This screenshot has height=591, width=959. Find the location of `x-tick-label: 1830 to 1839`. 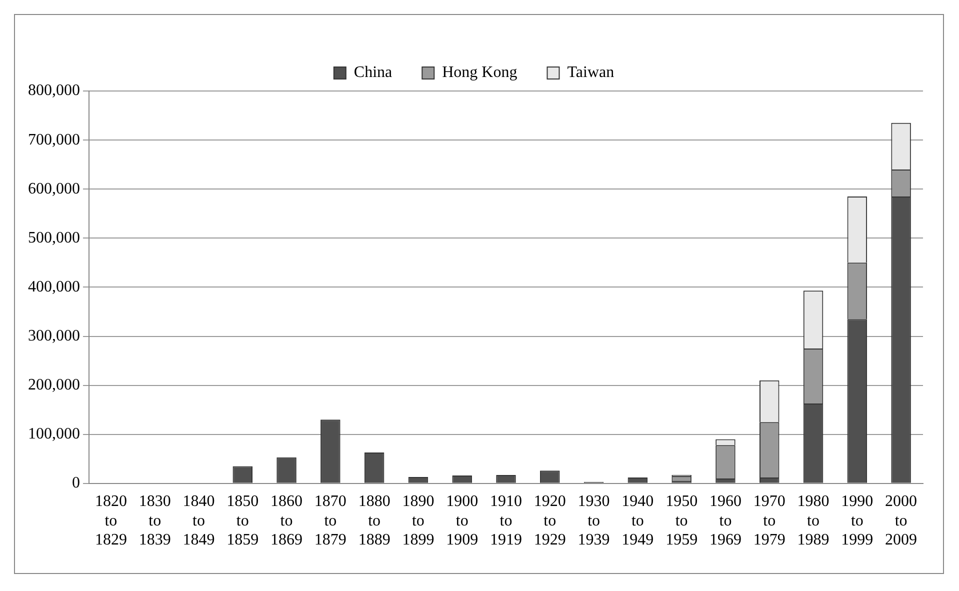

x-tick-label: 1830 to 1839 is located at coordinates (154, 521).